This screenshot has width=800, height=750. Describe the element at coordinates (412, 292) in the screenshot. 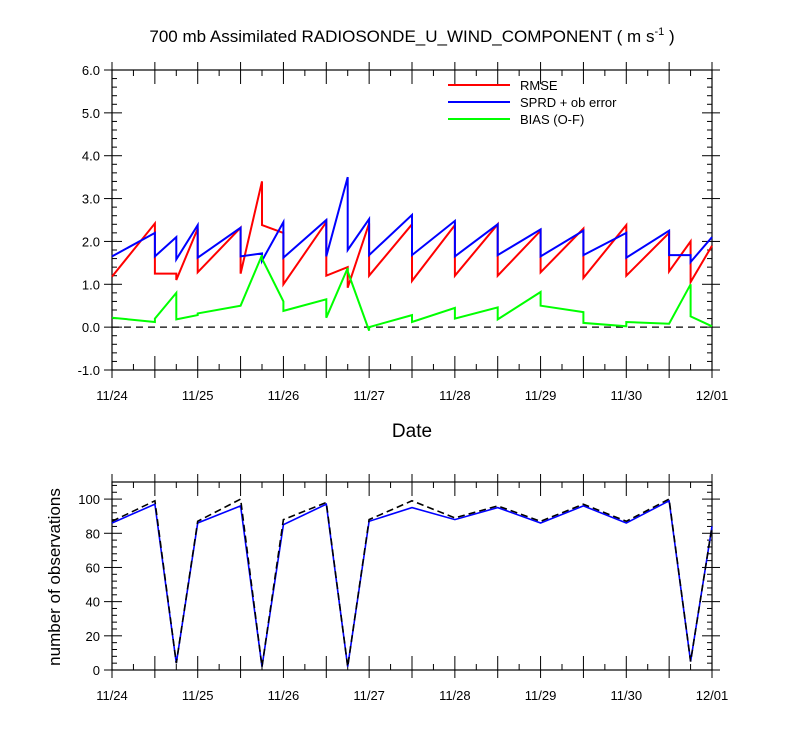

I see `top-series-bias-o-f-line` at that location.